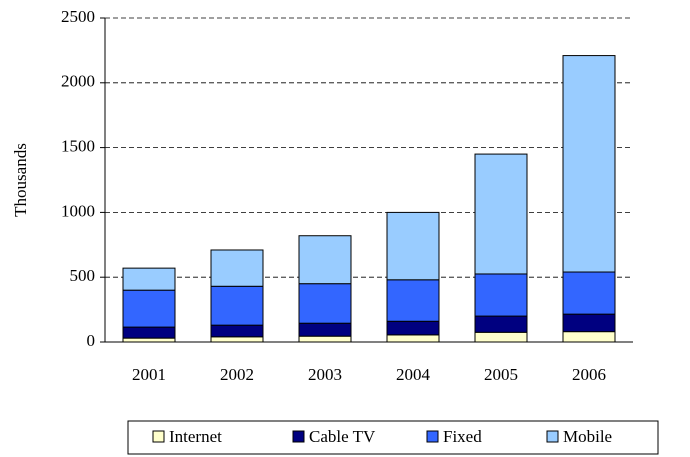 The image size is (690, 457). Describe the element at coordinates (78, 81) in the screenshot. I see `y-tick-label: 2000` at that location.